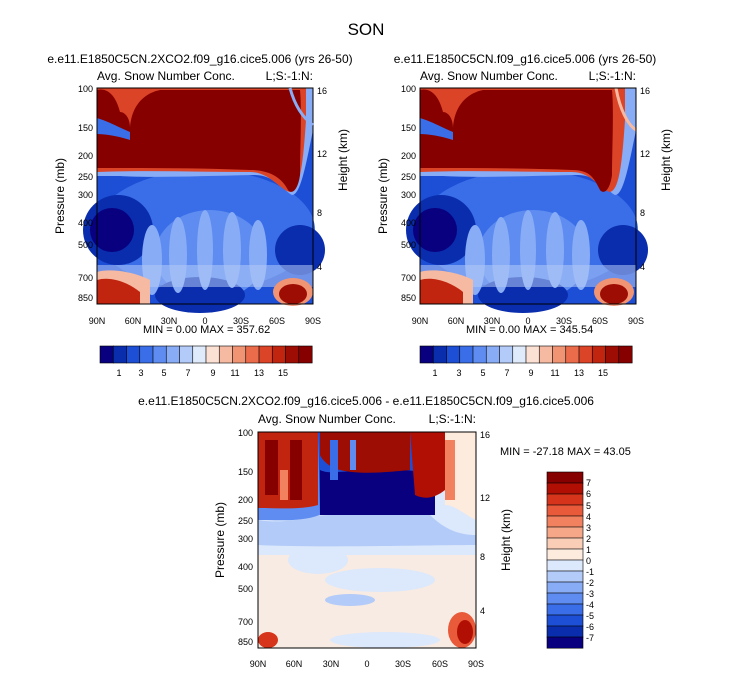  What do you see at coordinates (118, 373) in the screenshot?
I see `panel-1-cbar-tick-1: 1` at bounding box center [118, 373].